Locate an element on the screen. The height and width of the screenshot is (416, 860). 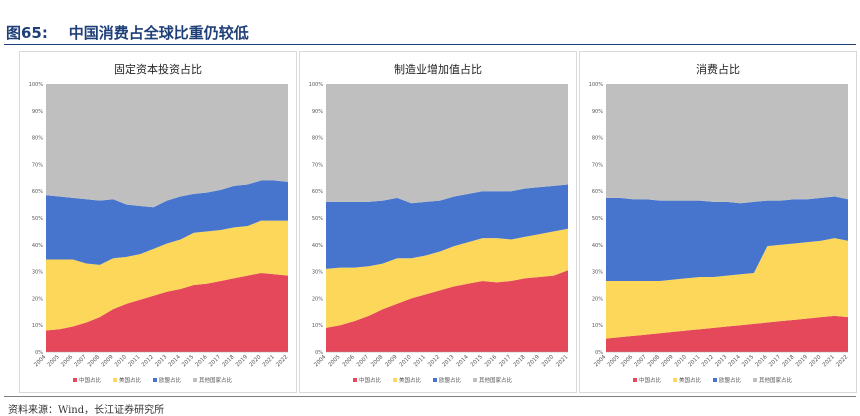
source-note: 资料来源：Wind，长江证券研究所 is located at coordinates (86, 410).